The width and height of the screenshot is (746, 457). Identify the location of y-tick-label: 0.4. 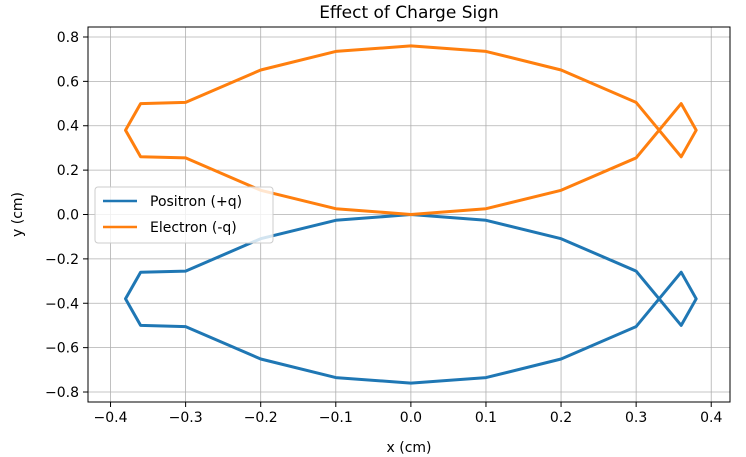
(68, 127).